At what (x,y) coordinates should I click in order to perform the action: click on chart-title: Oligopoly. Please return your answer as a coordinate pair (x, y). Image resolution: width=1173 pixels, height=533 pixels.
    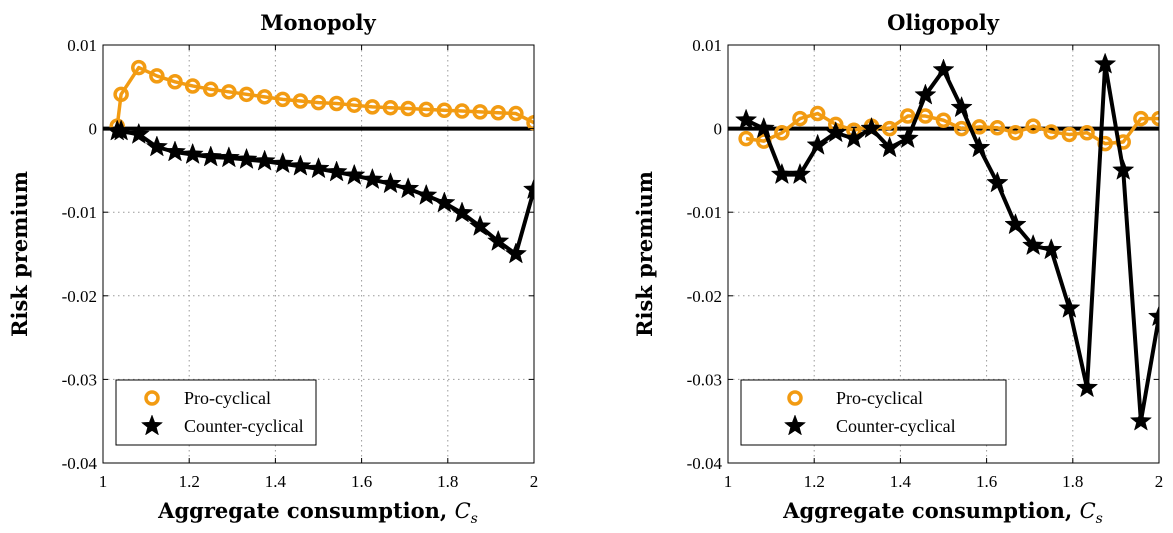
    Looking at the image, I should click on (943, 22).